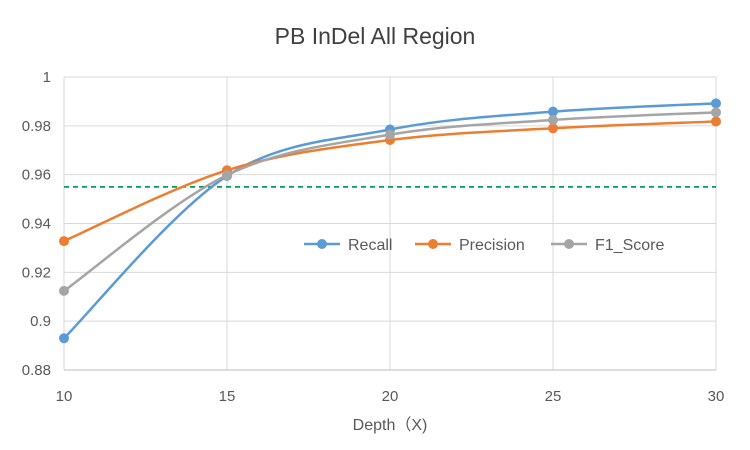 This screenshot has width=750, height=450. I want to click on legend-marker-precision, so click(433, 244).